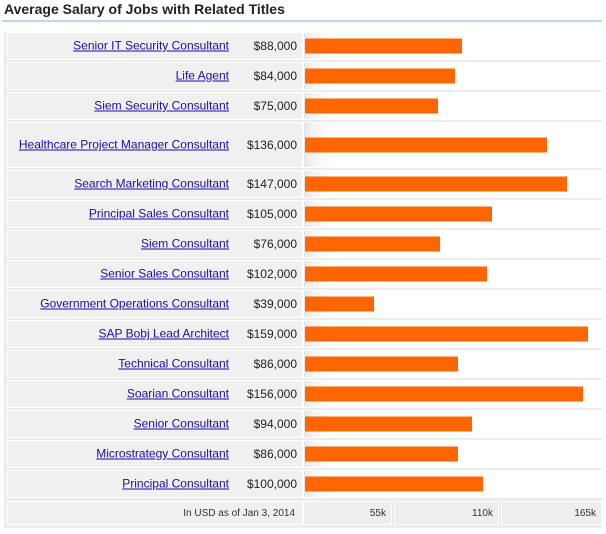 The image size is (606, 534). I want to click on x-axis-tick-label: 55k, so click(347, 513).